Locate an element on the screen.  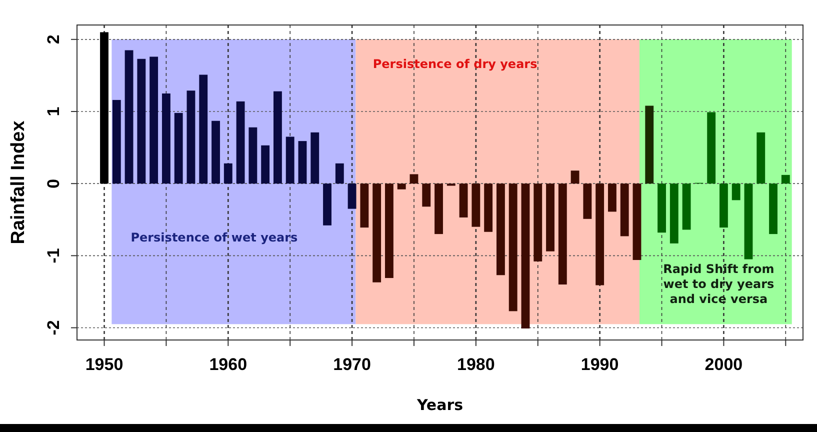
band-label: Rapid Shift from wet to dry years and vice versa is located at coordinates (718, 284).